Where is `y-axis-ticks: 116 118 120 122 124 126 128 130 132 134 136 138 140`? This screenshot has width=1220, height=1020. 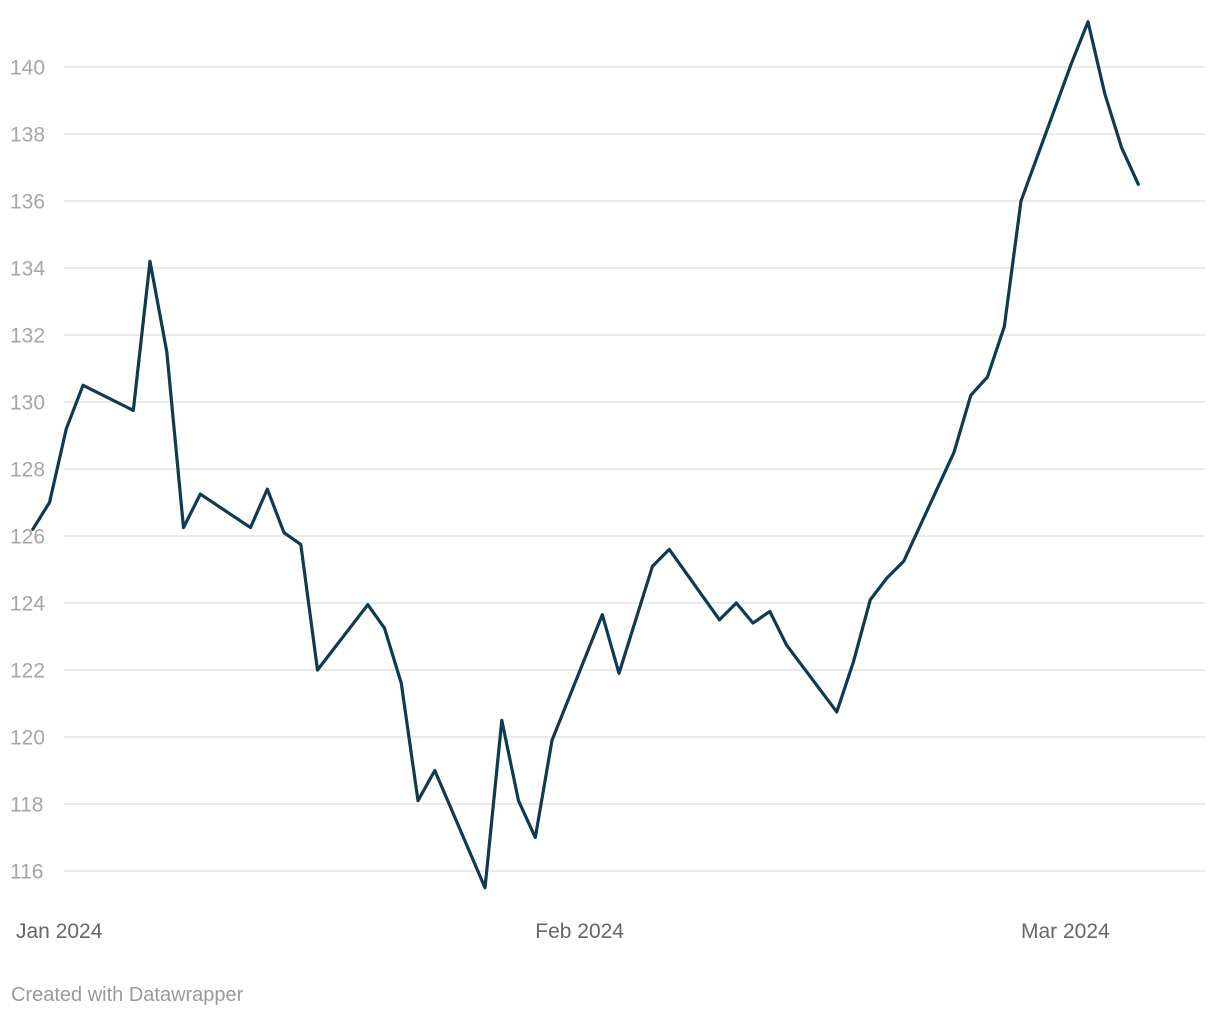
y-axis-ticks: 116 118 120 122 124 126 128 130 132 134 136 138 140 is located at coordinates (27, 470).